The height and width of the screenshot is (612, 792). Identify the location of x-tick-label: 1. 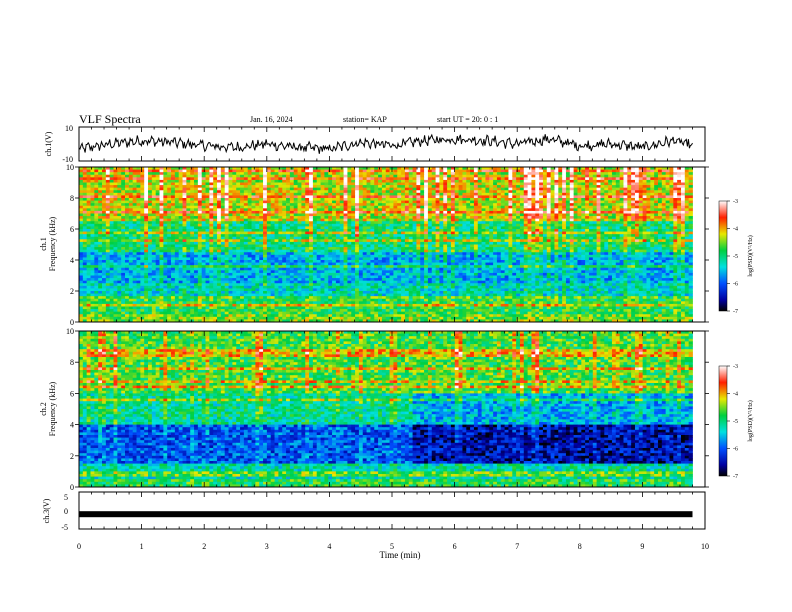
(142, 546).